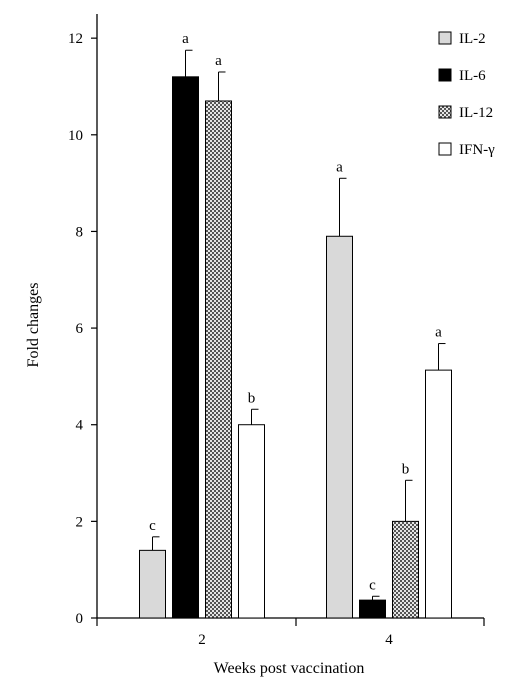  Describe the element at coordinates (80, 329) in the screenshot. I see `y-tick-label: 6` at that location.